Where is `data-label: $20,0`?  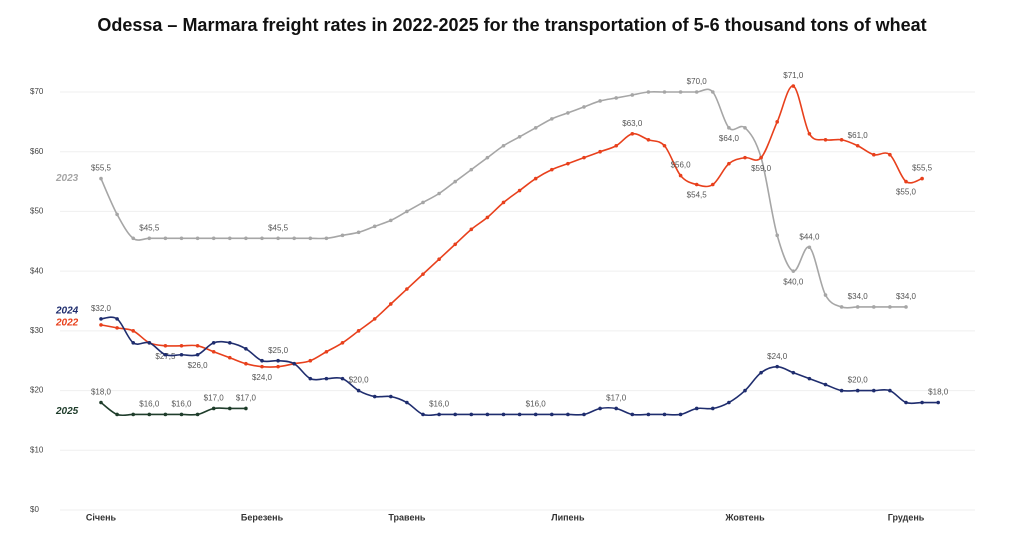 data-label: $20,0 is located at coordinates (858, 380).